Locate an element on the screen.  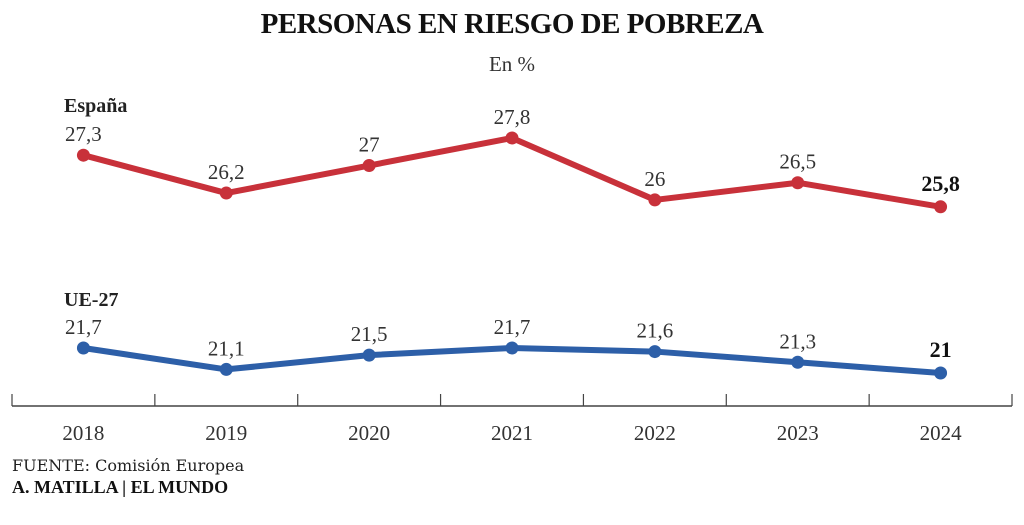
data-label: 27,3 is located at coordinates (83, 134).